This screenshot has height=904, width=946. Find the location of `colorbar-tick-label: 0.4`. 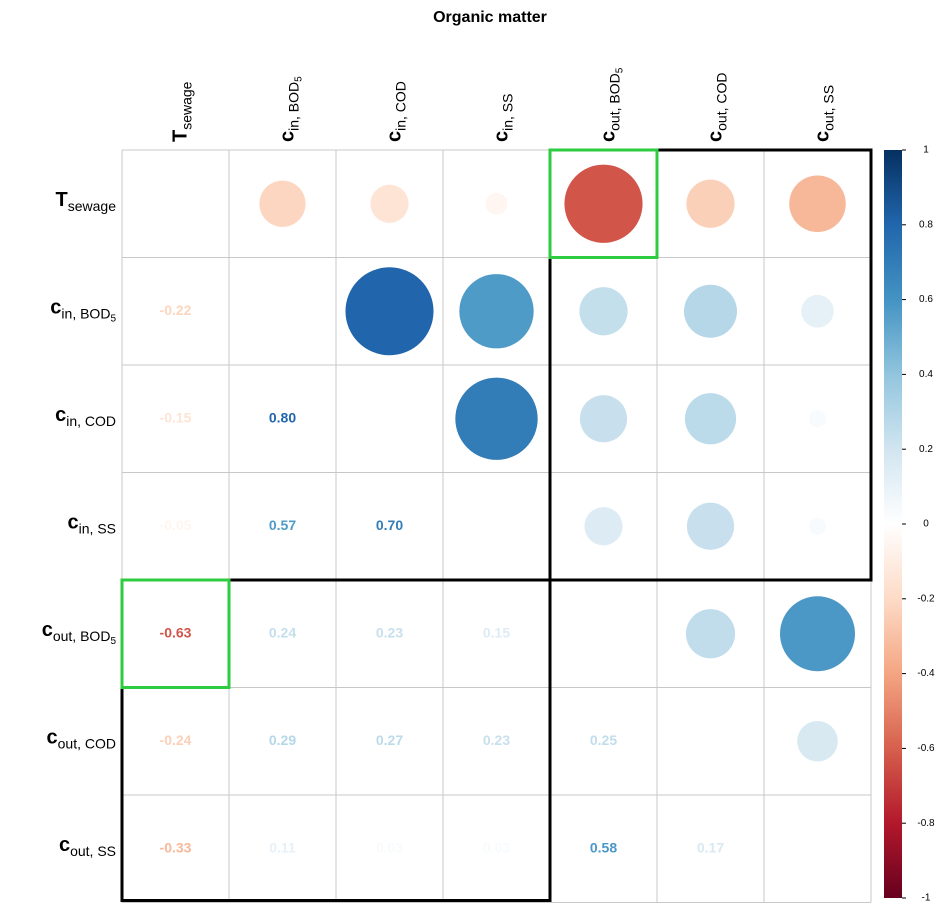

colorbar-tick-label: 0.4 is located at coordinates (926, 374).